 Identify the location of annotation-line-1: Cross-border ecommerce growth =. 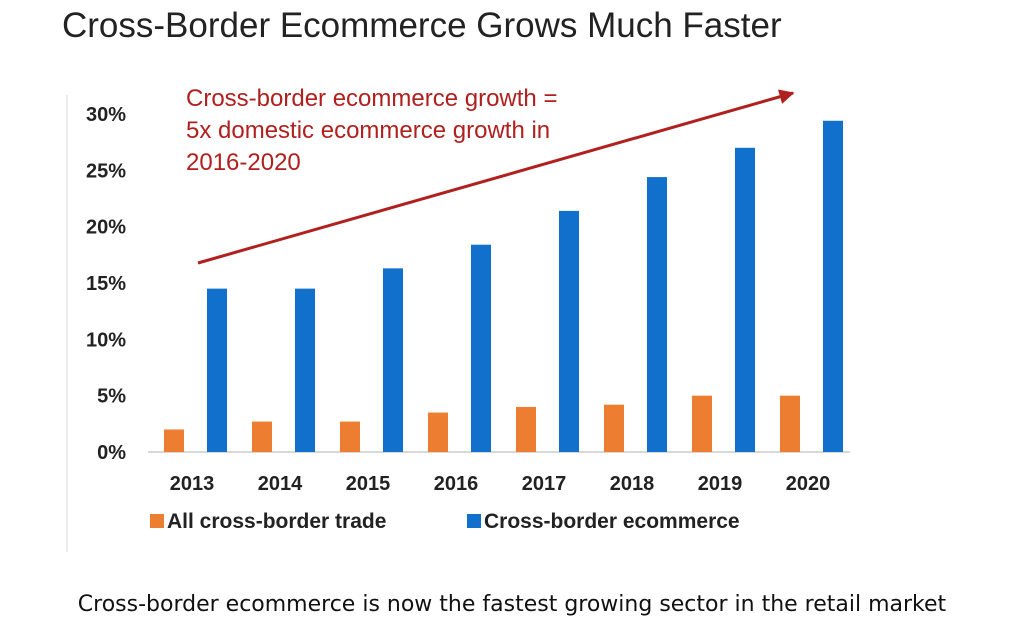
(371, 98).